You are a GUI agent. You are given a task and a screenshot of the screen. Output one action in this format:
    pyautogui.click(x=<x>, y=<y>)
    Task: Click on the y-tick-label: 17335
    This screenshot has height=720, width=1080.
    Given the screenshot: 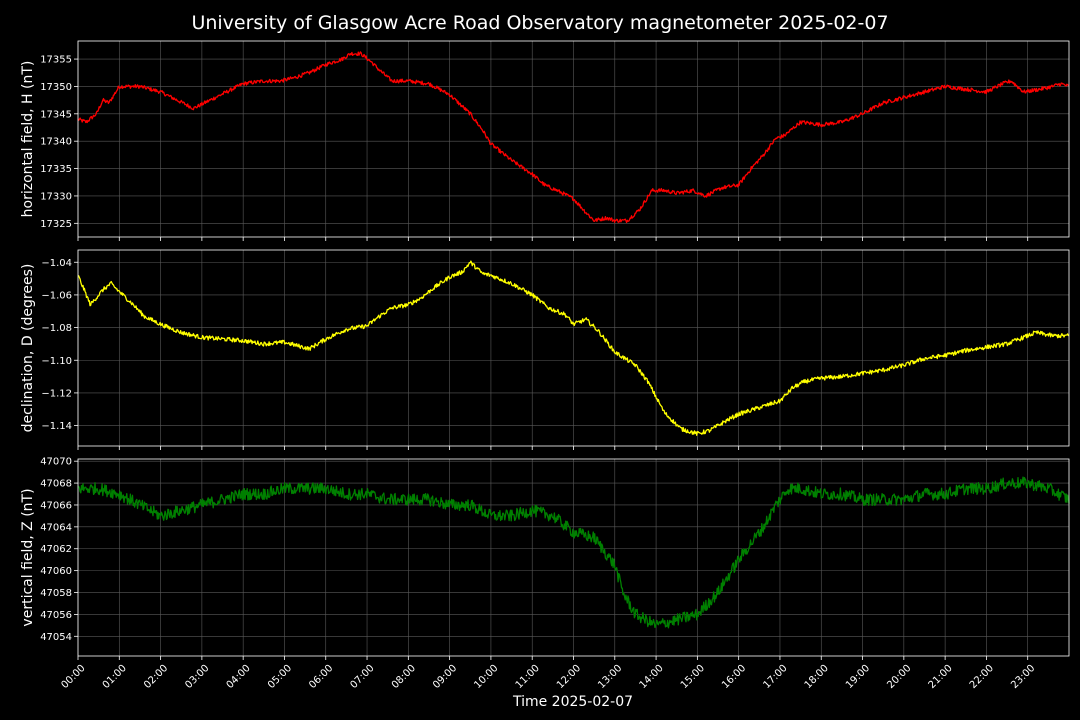 What is the action you would take?
    pyautogui.click(x=56, y=169)
    